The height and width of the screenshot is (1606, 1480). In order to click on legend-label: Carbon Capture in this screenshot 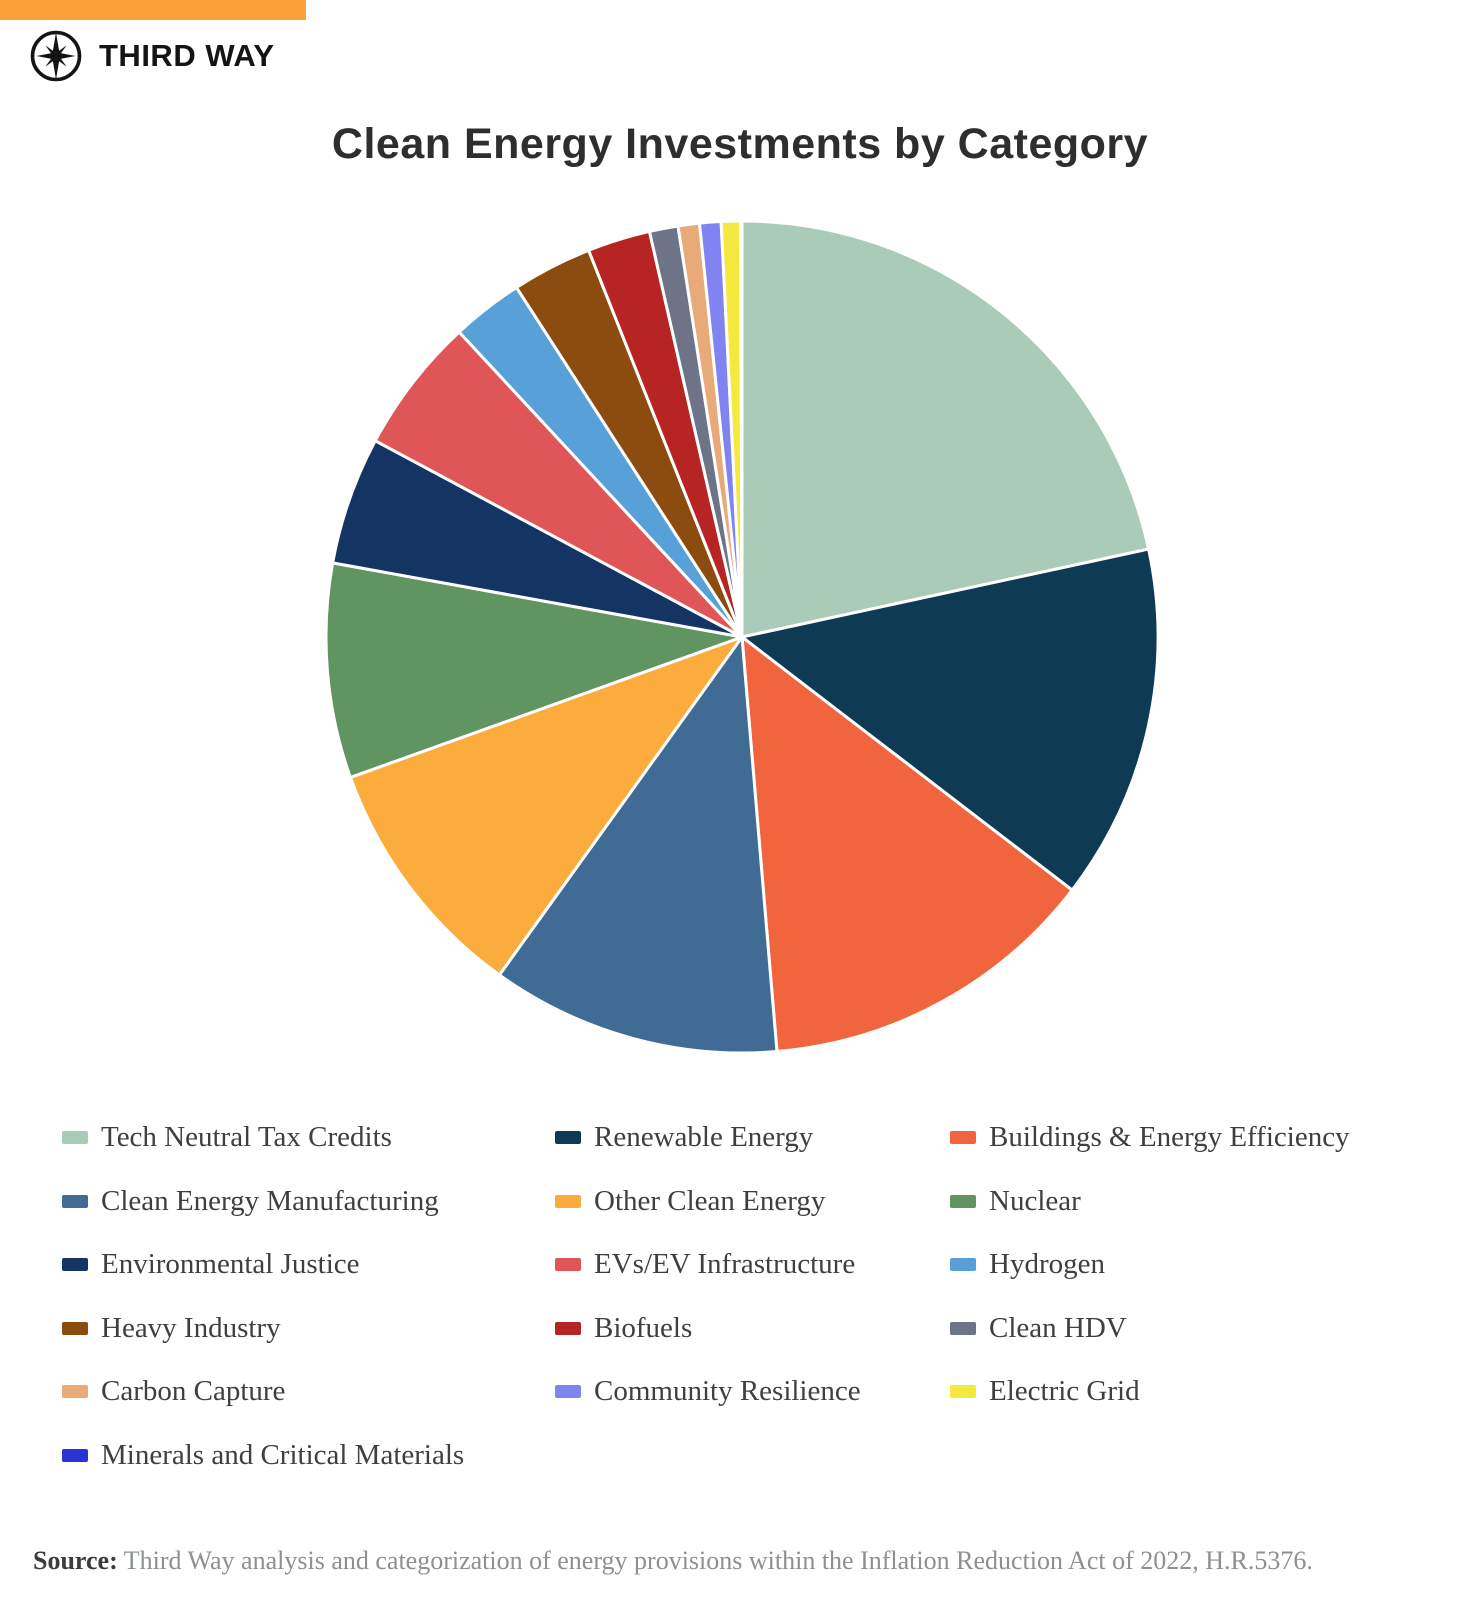, I will do `click(193, 1391)`.